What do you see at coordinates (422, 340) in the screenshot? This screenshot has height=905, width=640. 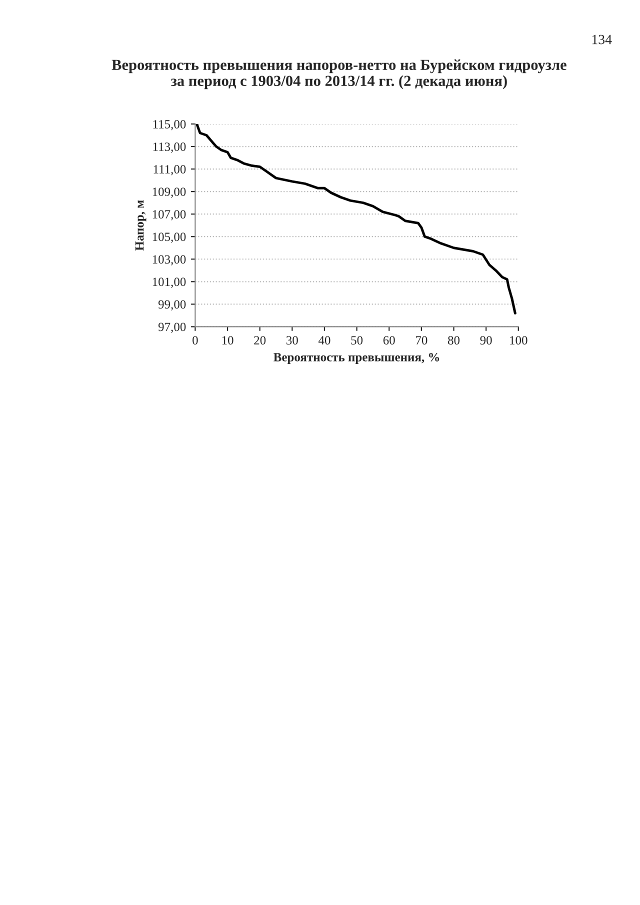 I see `x-tick-label: 70` at bounding box center [422, 340].